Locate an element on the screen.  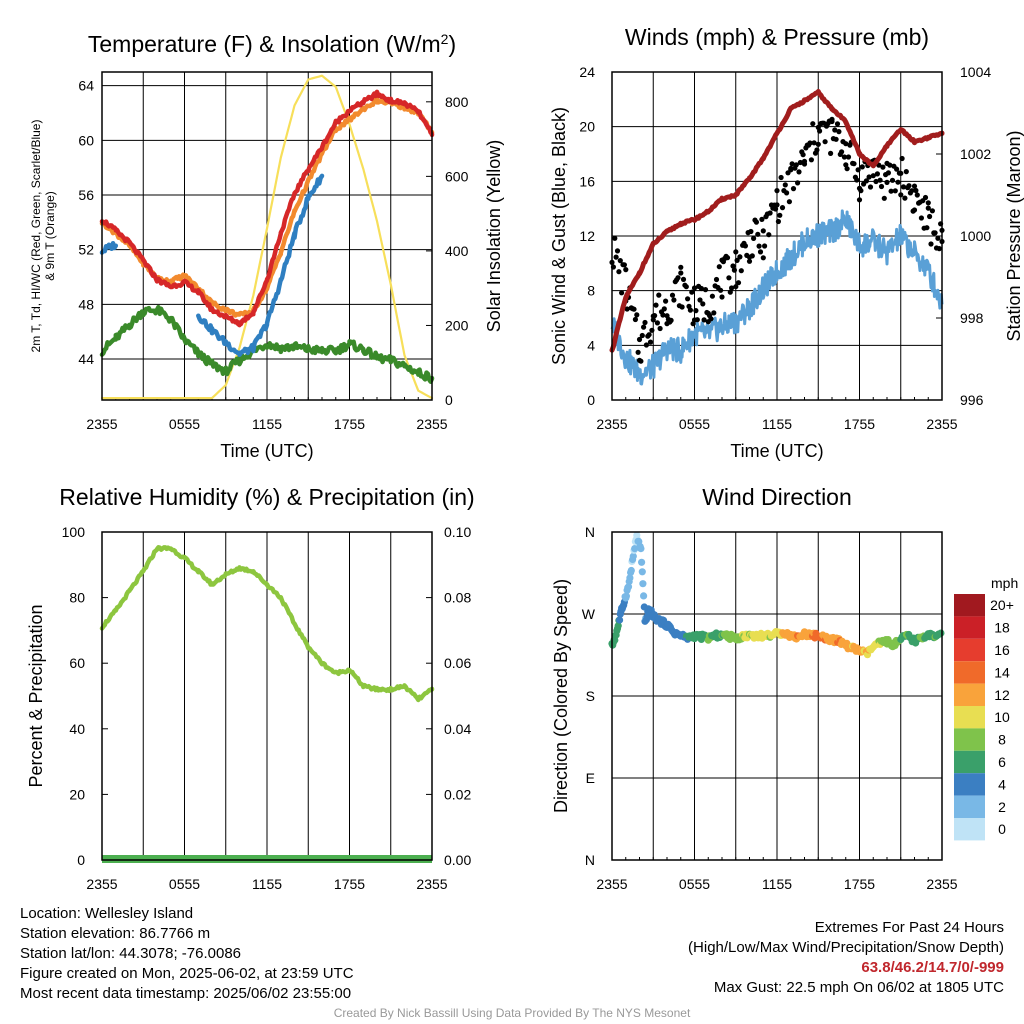
y-tick-label: N is located at coordinates (590, 532).